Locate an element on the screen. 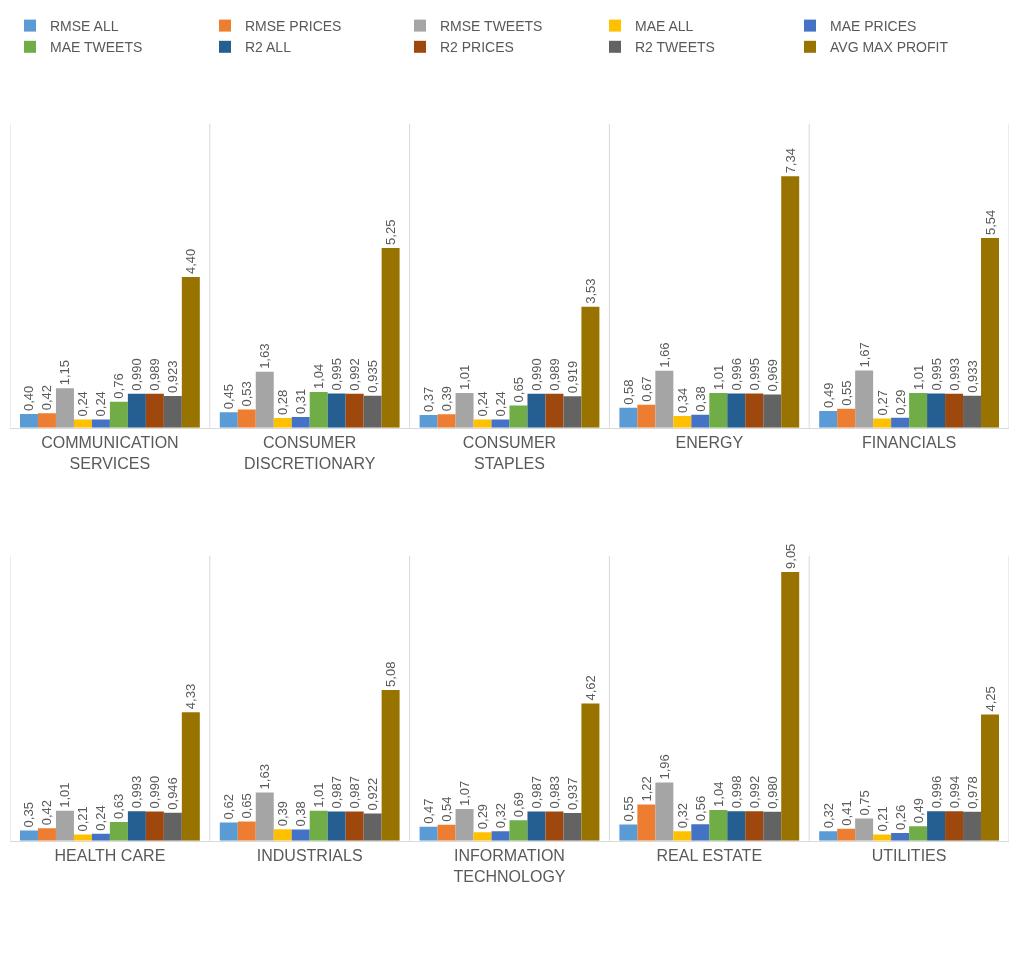  x-tick-label: CONSUMER STAPLES is located at coordinates (509, 452).